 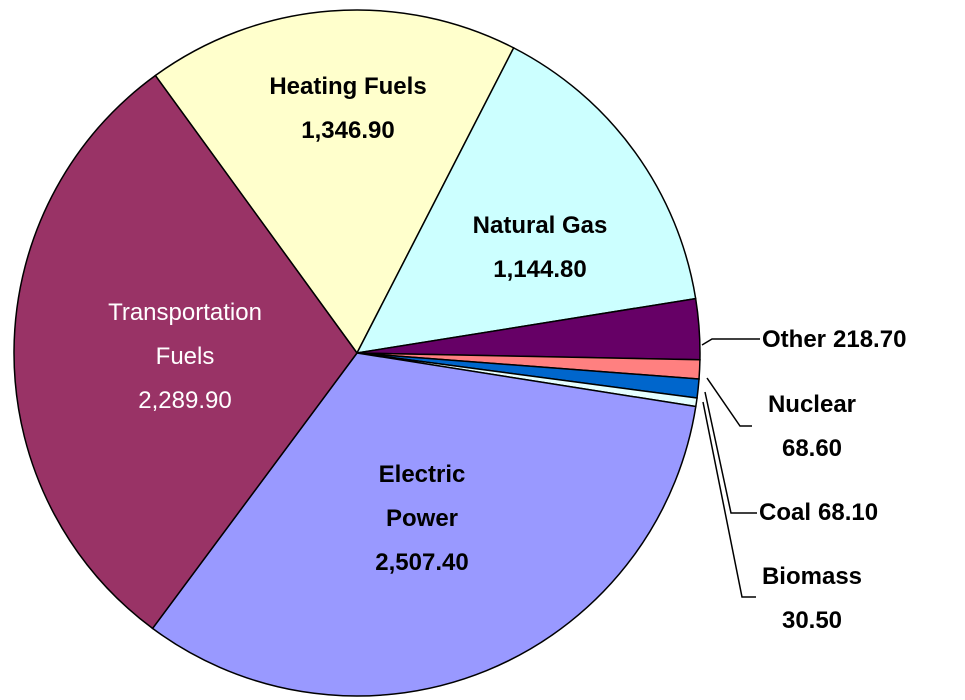 What do you see at coordinates (185, 334) in the screenshot?
I see `slice-name: Transportation Fuels` at bounding box center [185, 334].